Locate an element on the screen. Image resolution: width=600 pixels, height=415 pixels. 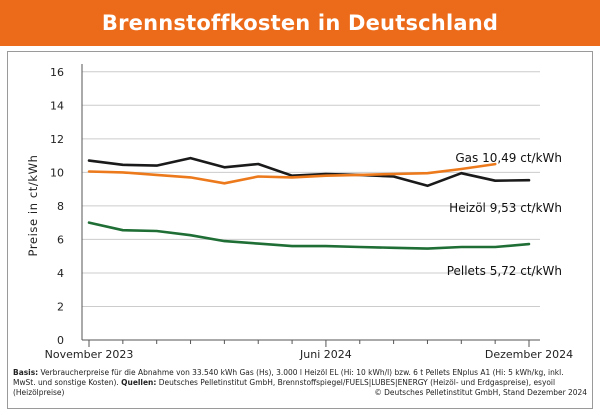
y-tick-label-8: 8 is located at coordinates (60, 206).